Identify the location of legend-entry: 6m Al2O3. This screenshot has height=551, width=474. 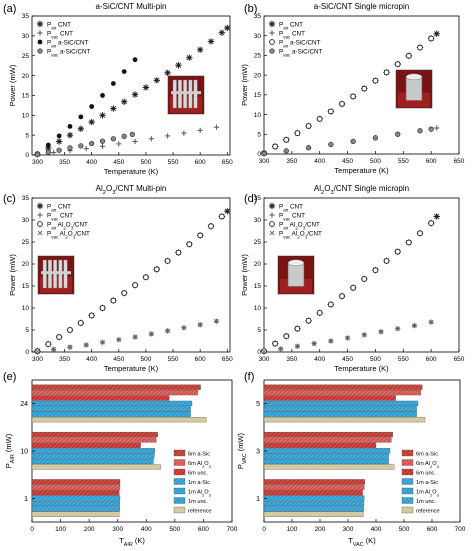
(428, 465).